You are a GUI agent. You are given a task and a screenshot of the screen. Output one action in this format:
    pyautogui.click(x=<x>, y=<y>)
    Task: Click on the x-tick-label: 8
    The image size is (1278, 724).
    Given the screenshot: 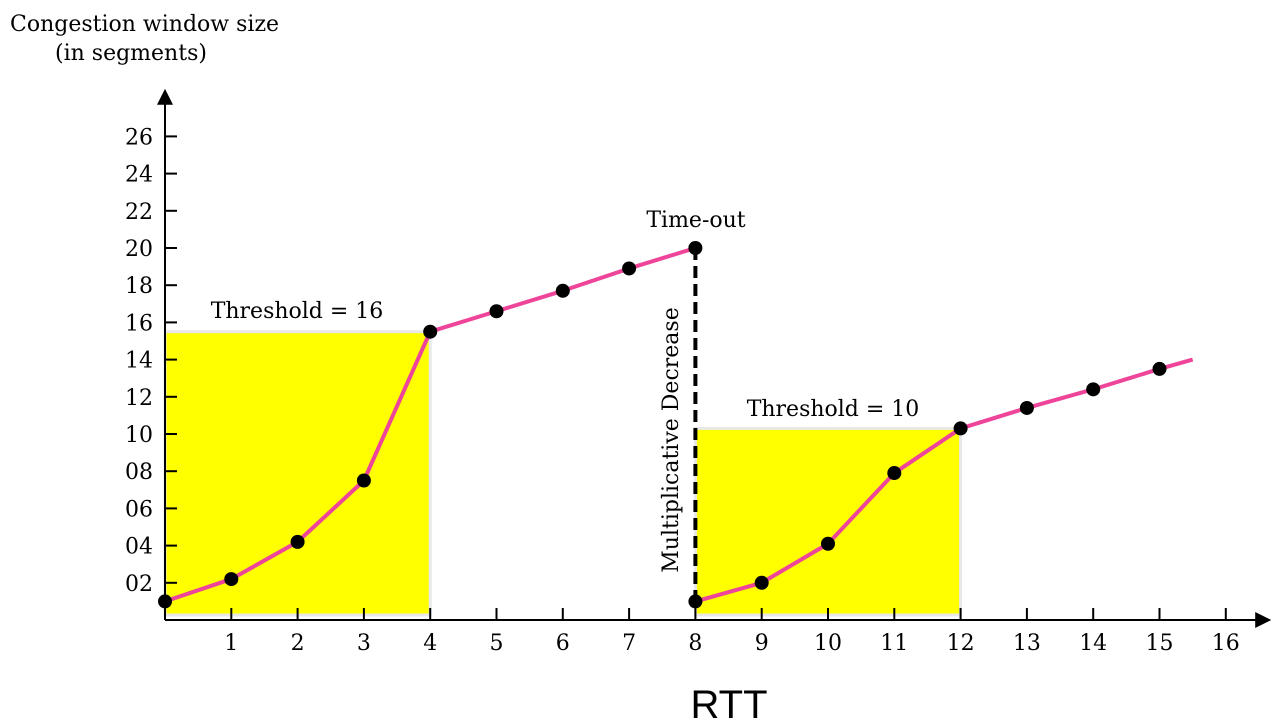 What is the action you would take?
    pyautogui.click(x=695, y=643)
    